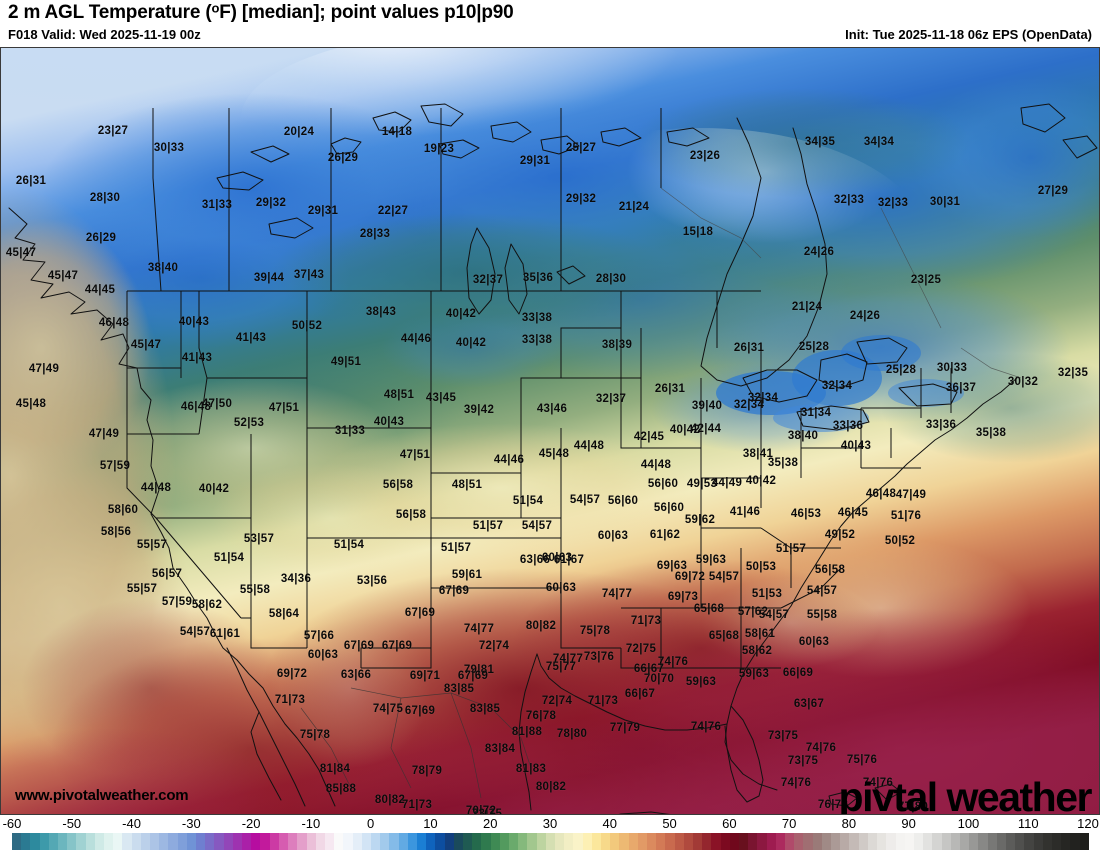 Image resolution: width=1100 pixels, height=850 pixels. I want to click on point-value-label: 78|80, so click(572, 734).